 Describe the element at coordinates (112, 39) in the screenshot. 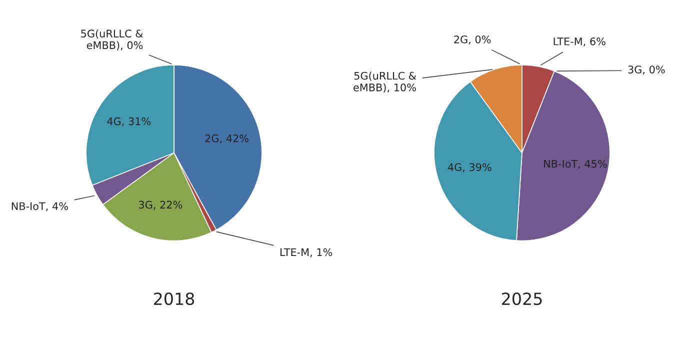

I see `category-label: 5G(uRLLC & eMBB), 0%` at that location.